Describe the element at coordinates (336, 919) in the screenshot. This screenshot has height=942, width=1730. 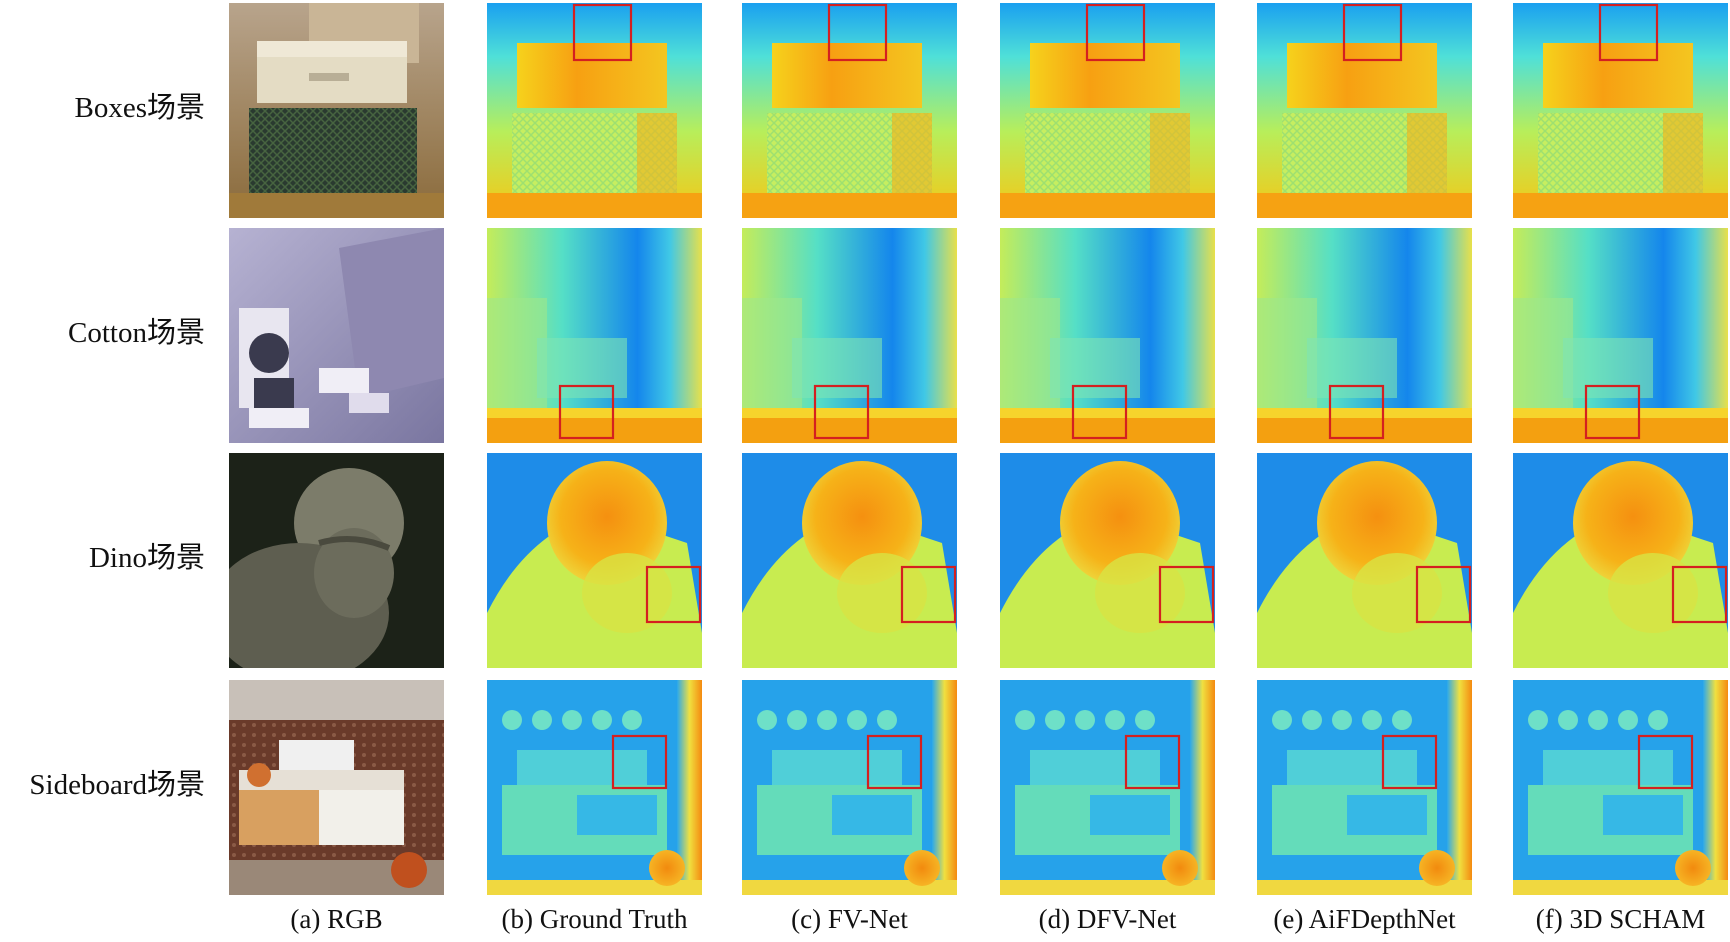
I see `column-label: (a) RGB` at that location.